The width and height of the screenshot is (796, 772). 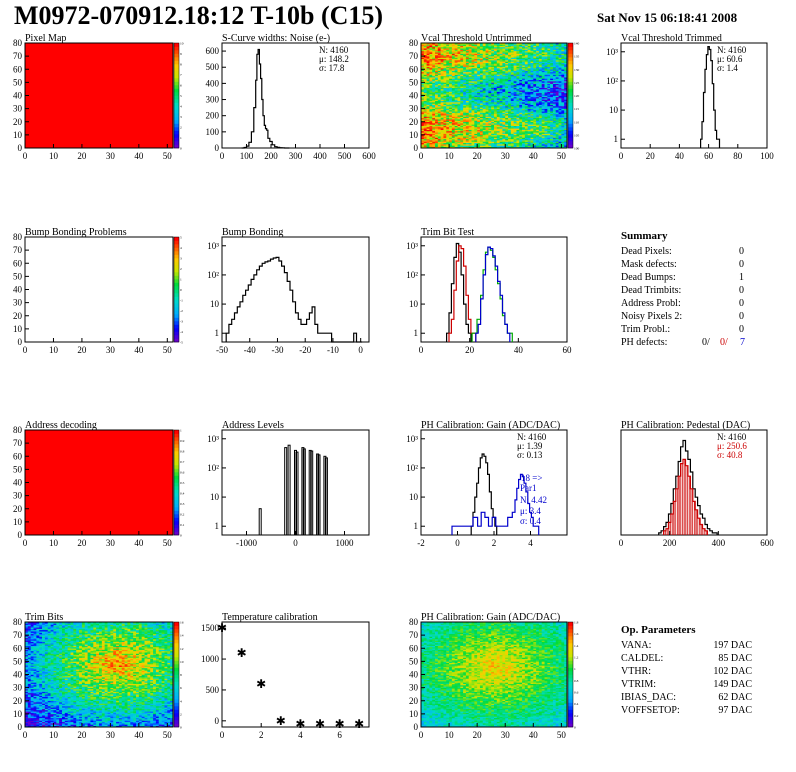 What do you see at coordinates (333, 350) in the screenshot?
I see `x-tick-label: -10` at bounding box center [333, 350].